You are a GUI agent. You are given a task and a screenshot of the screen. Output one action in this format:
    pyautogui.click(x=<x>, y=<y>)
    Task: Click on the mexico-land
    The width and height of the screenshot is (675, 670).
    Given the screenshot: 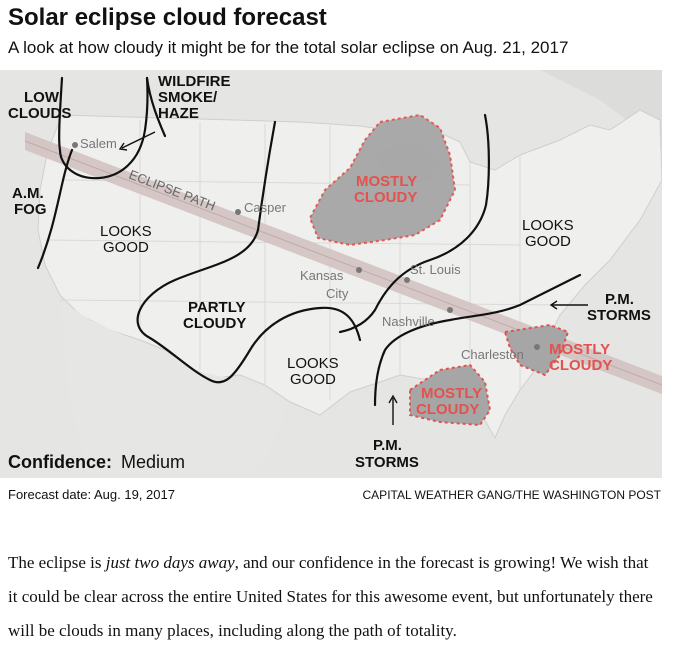 What is the action you would take?
    pyautogui.click(x=172, y=389)
    